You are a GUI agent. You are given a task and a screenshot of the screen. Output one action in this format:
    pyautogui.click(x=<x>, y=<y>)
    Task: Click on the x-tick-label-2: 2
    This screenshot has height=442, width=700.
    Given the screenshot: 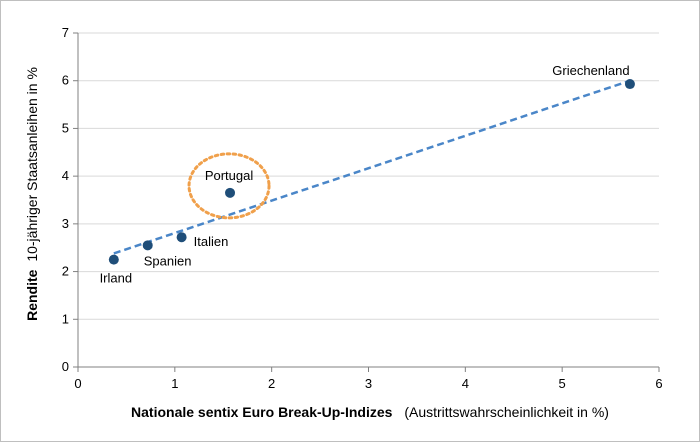 What is the action you would take?
    pyautogui.click(x=271, y=383)
    